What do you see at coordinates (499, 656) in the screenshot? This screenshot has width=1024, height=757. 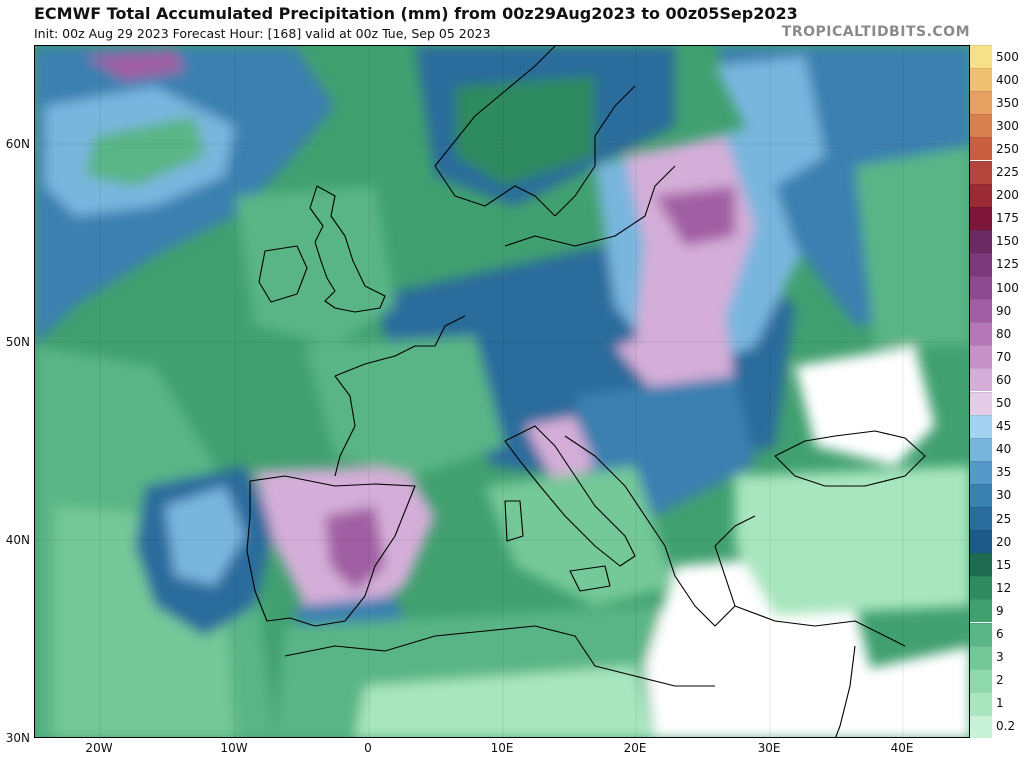 I see `north-africa-coast` at bounding box center [499, 656].